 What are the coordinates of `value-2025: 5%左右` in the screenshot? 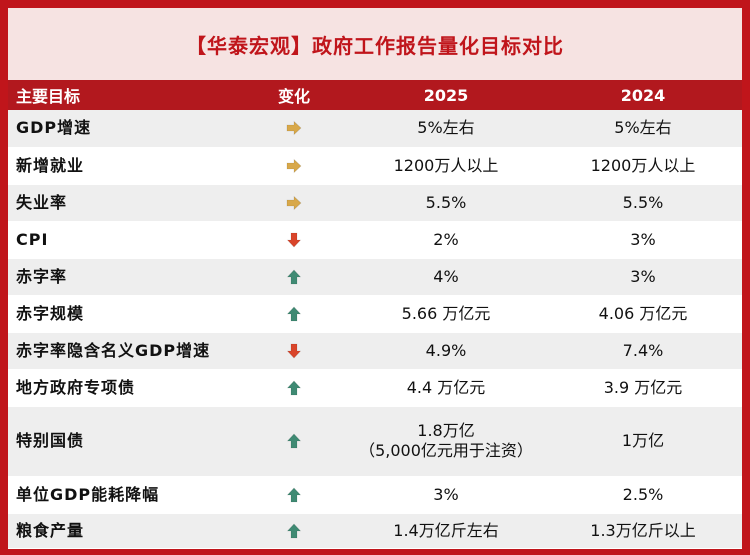 It's located at (446, 129).